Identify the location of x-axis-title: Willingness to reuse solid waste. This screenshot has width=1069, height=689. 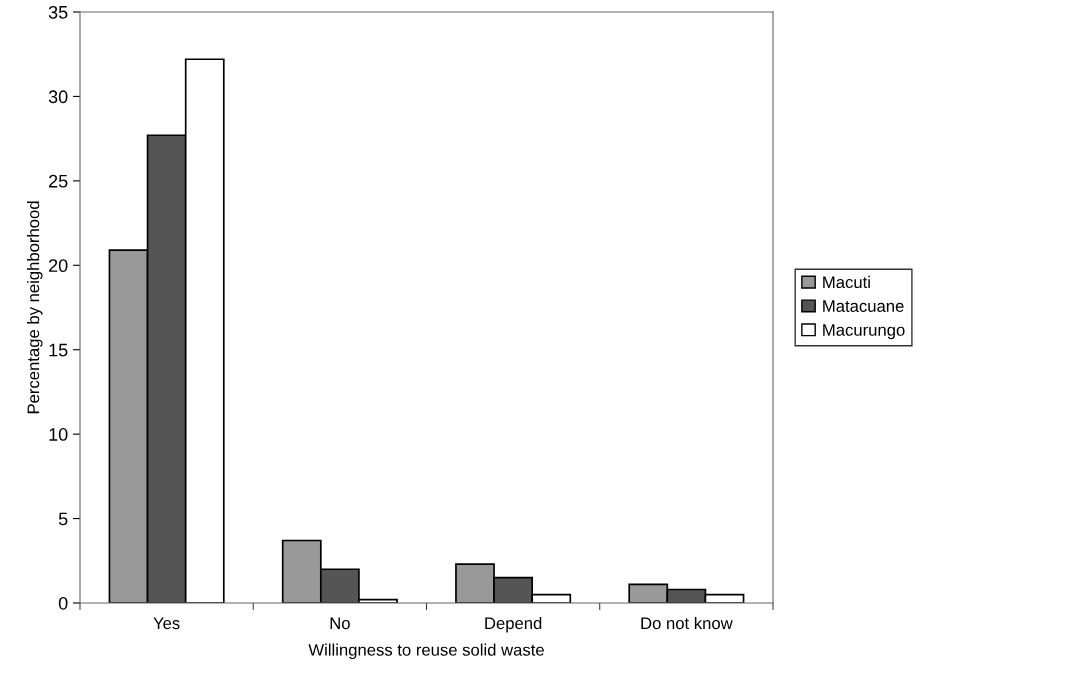
(426, 651).